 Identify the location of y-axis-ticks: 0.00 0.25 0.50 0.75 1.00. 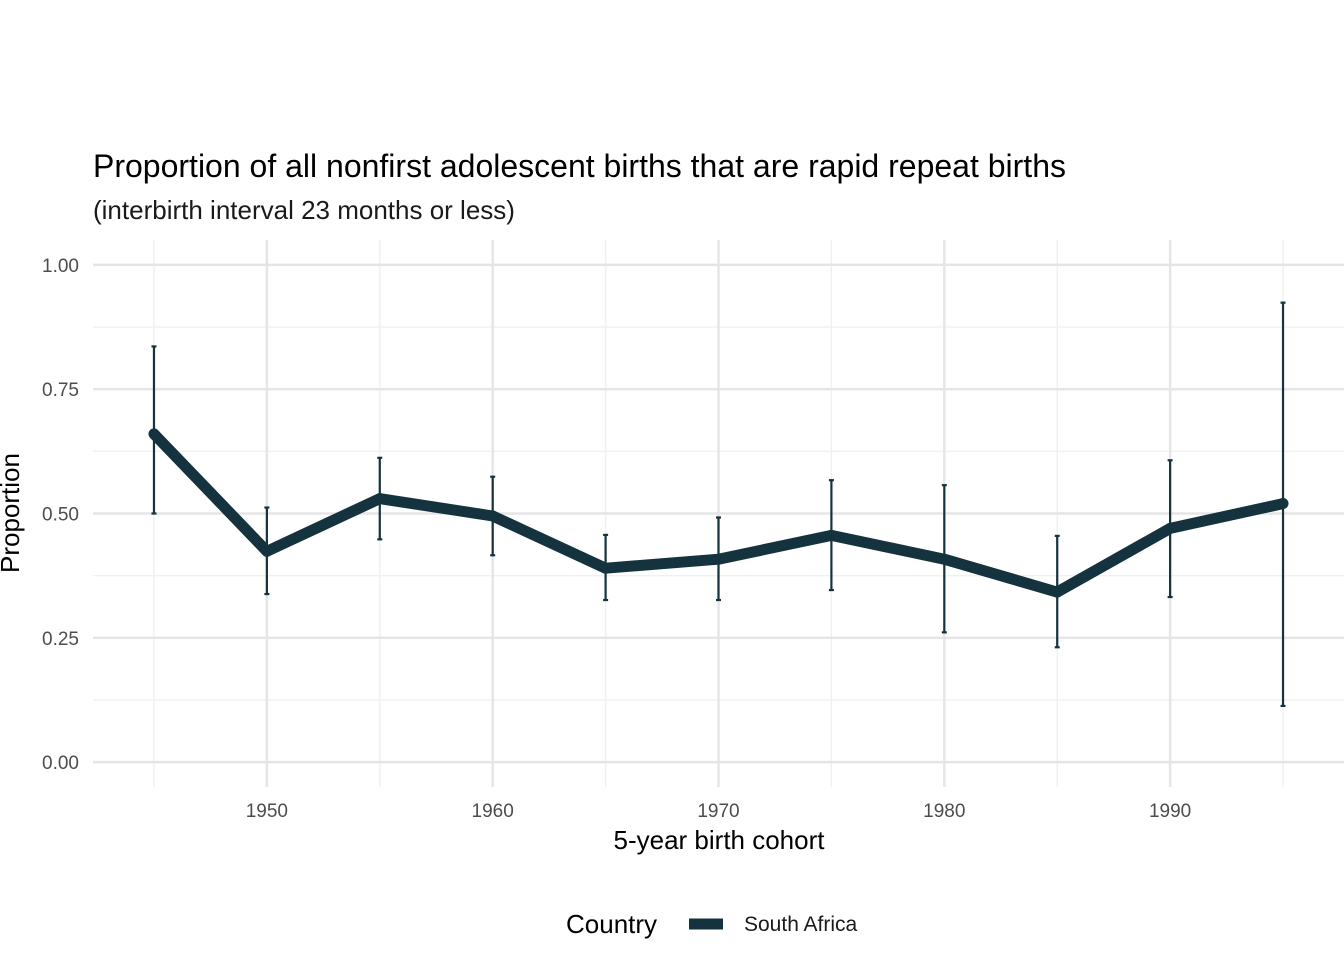
(60, 515).